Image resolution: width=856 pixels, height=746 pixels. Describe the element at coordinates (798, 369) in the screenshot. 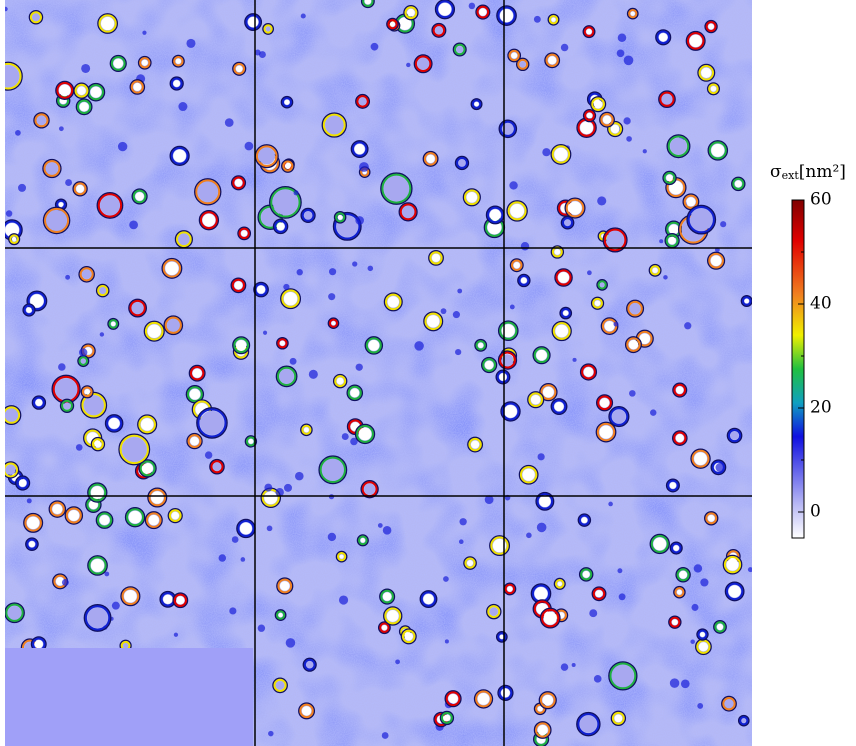

I see `colorbar-gradient` at that location.